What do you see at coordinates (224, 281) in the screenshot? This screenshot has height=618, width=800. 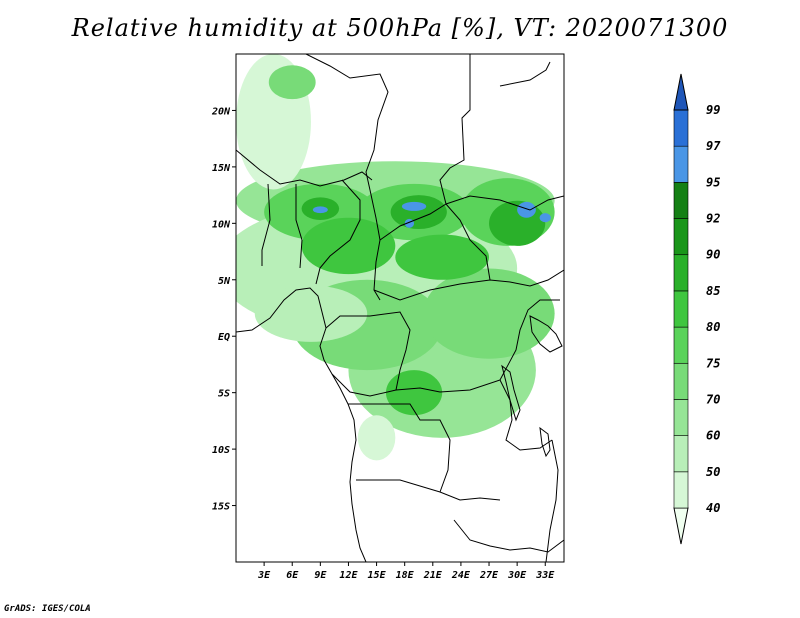 I see `lat-tick-label: 5N` at bounding box center [224, 281].